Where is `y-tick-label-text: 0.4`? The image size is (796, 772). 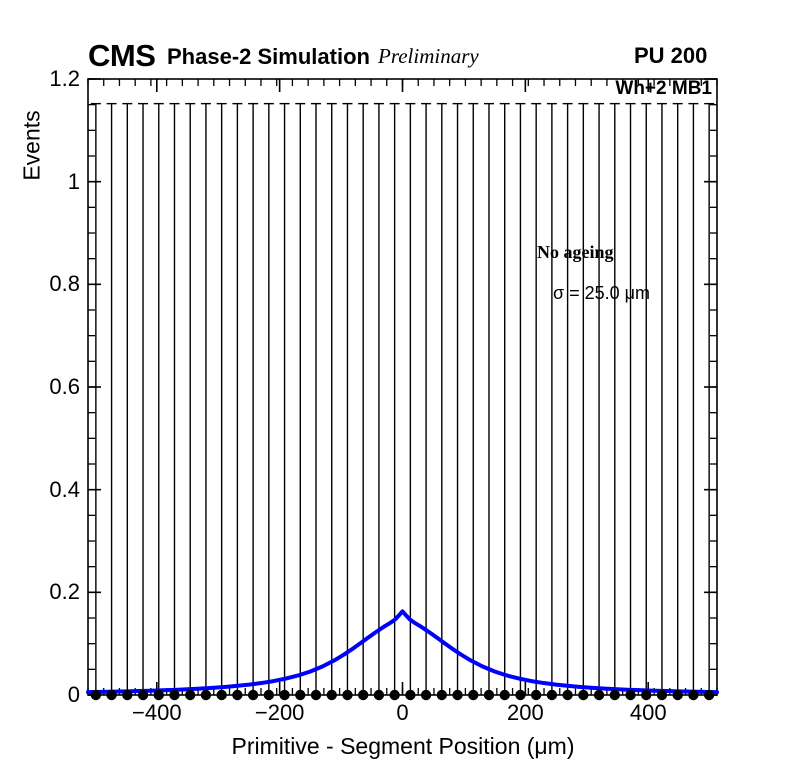 y-tick-label-text: 0.4 is located at coordinates (64, 489).